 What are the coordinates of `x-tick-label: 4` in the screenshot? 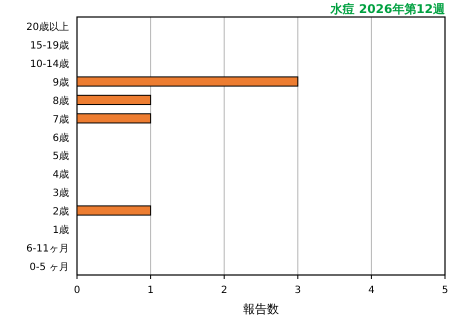 It's located at (371, 290).